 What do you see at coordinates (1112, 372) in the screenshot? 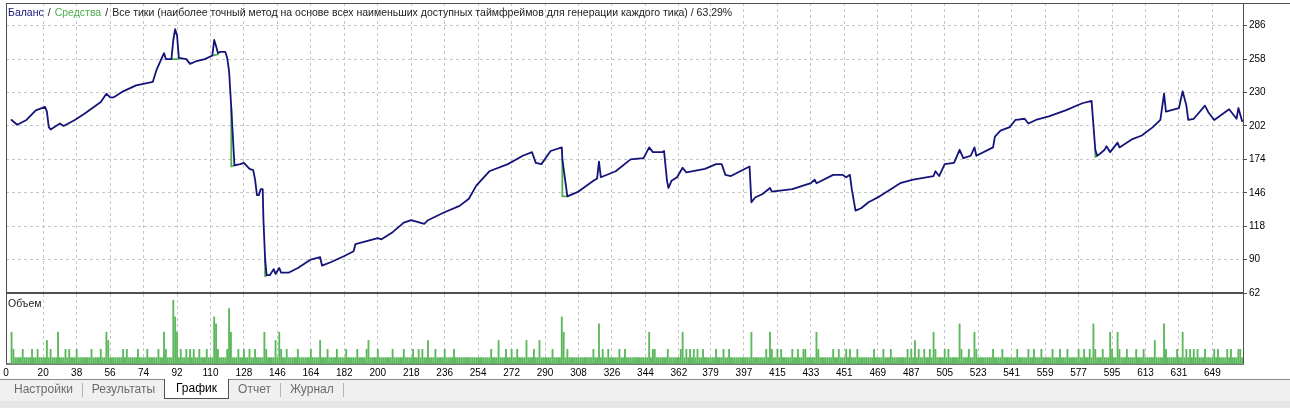
I see `x-tick-label: 595` at bounding box center [1112, 372].